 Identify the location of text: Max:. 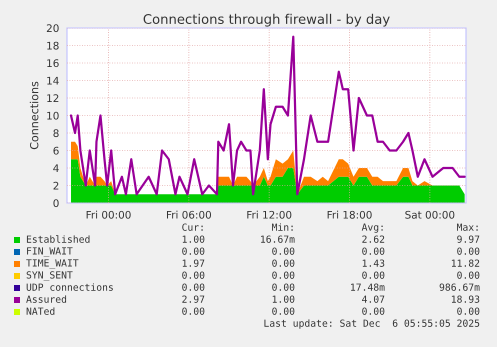
(467, 227).